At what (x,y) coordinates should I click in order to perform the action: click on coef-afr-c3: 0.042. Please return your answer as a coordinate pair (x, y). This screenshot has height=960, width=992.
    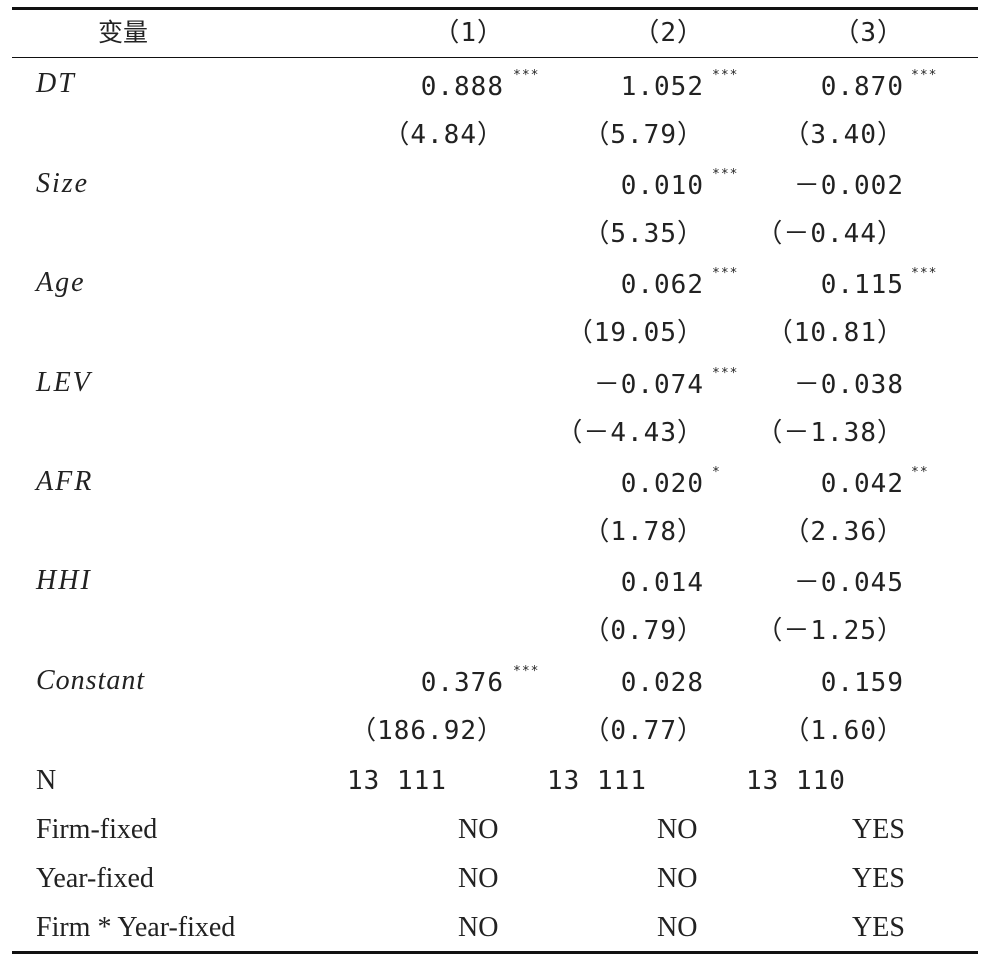
    Looking at the image, I should click on (862, 484).